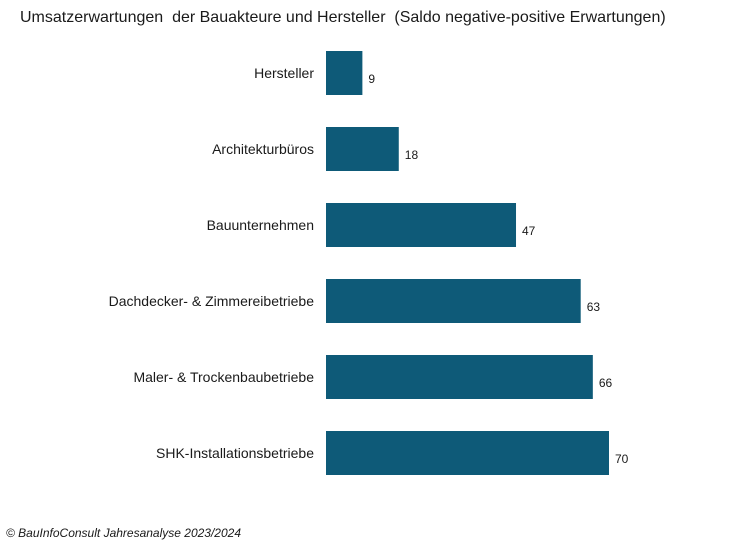 This screenshot has height=545, width=750. What do you see at coordinates (260, 225) in the screenshot?
I see `category-label: Bauunternehmen` at bounding box center [260, 225].